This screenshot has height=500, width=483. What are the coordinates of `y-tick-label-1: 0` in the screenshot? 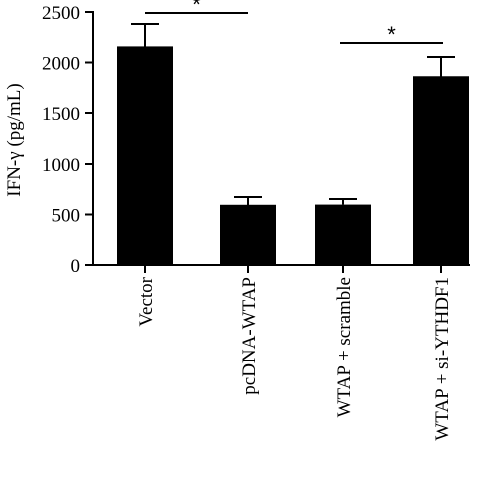 It's located at (76, 266).